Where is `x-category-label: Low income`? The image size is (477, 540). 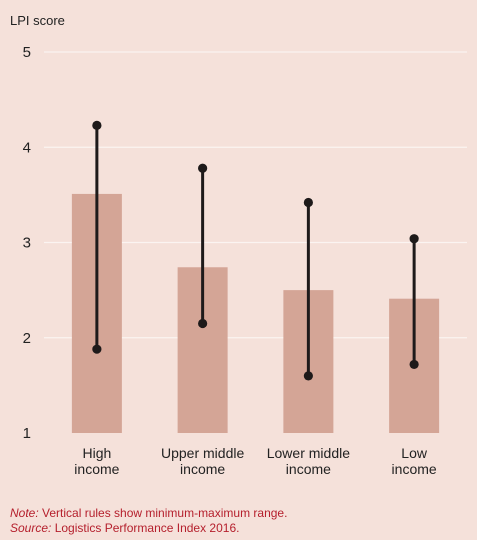
x-category-label: Low income is located at coordinates (414, 461).